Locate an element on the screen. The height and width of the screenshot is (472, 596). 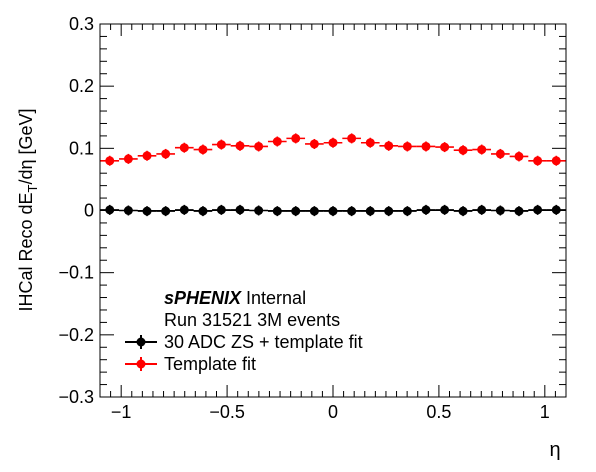
legend-entry-0: 30 ADC ZS + template fit is located at coordinates (244, 342).